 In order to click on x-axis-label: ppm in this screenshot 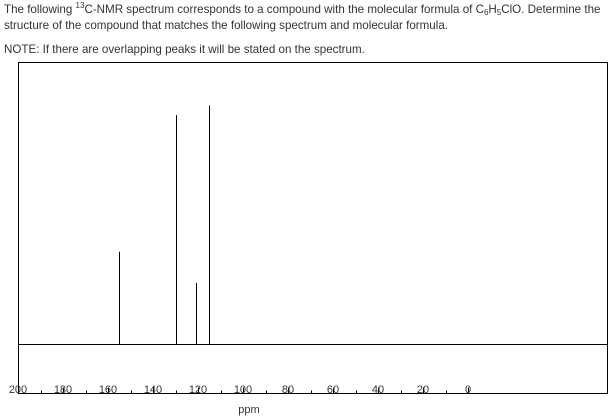, I will do `click(248, 410)`.